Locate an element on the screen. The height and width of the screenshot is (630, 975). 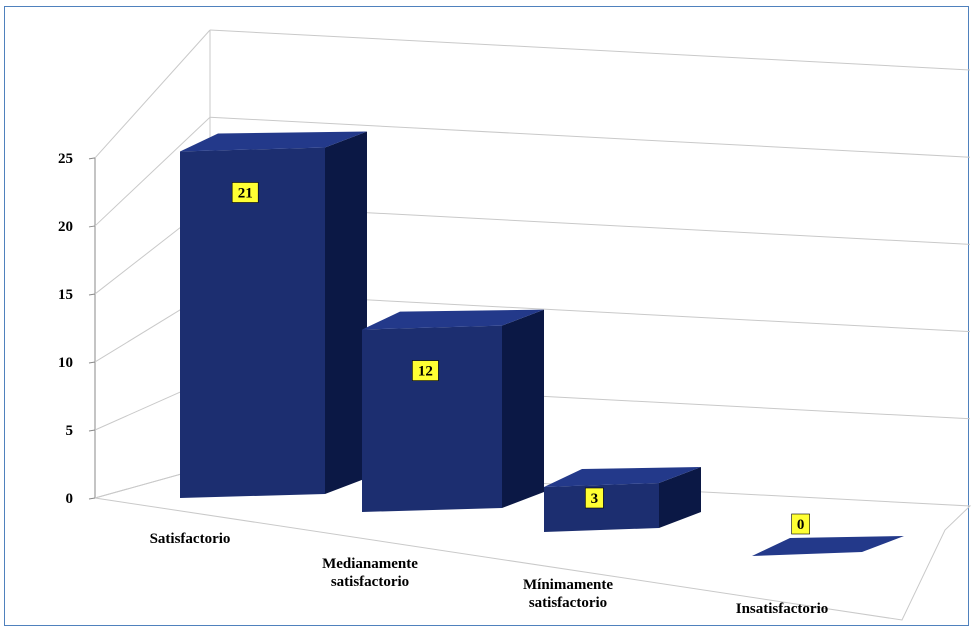
y-tick-label: 15 is located at coordinates (65, 295).